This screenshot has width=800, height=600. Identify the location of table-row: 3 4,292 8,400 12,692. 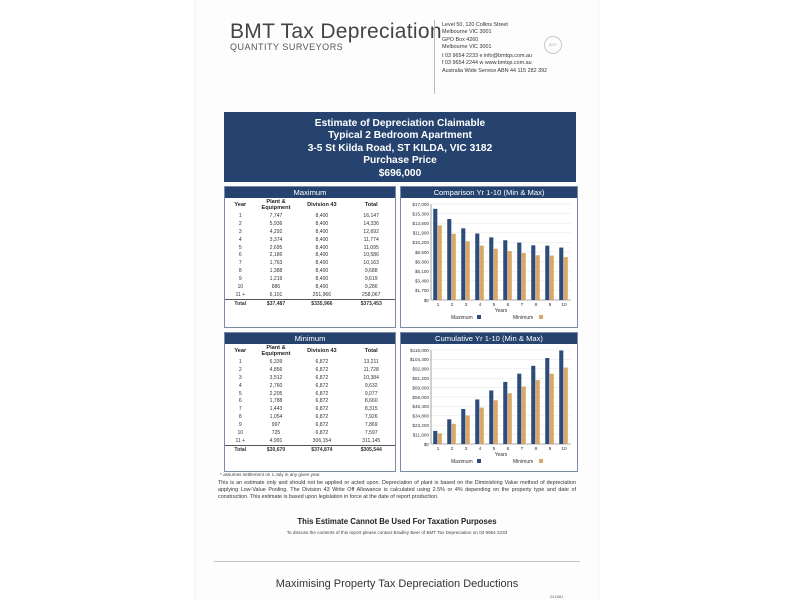
(310, 232).